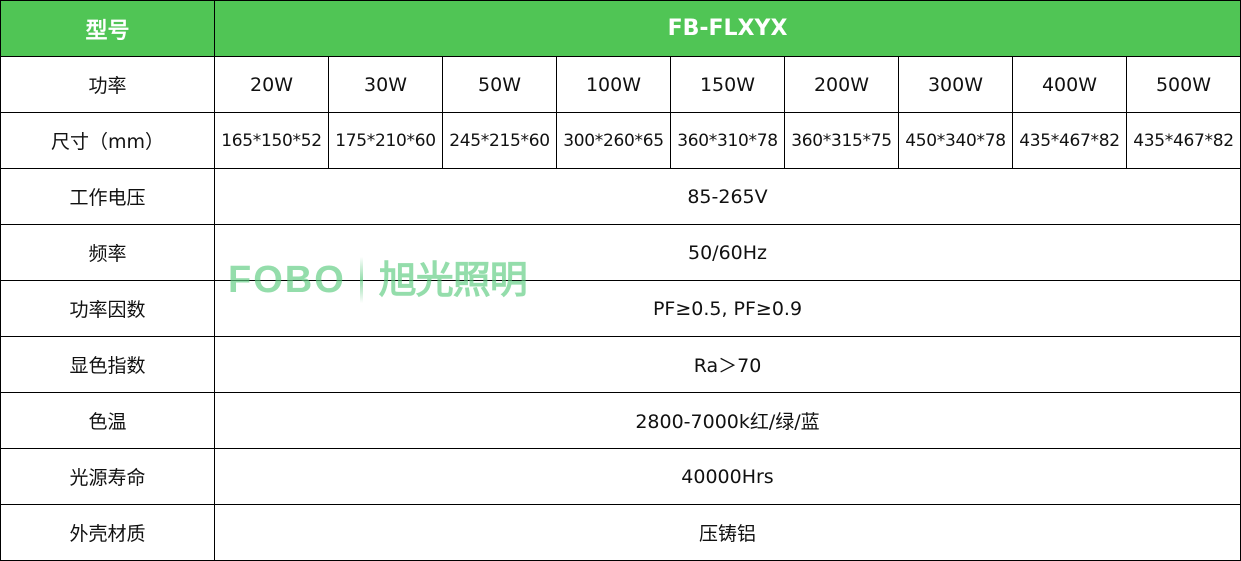 This screenshot has width=1241, height=561. Describe the element at coordinates (727, 308) in the screenshot. I see `spec-value: PF≥0.5, PF≥0.9` at that location.